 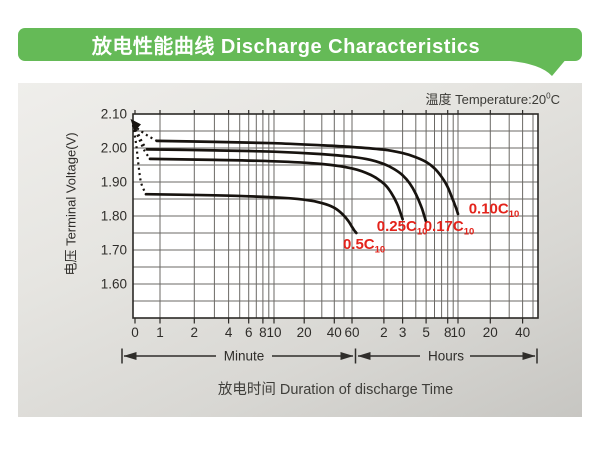 I want to click on x-tick-label: 6, so click(x=249, y=332).